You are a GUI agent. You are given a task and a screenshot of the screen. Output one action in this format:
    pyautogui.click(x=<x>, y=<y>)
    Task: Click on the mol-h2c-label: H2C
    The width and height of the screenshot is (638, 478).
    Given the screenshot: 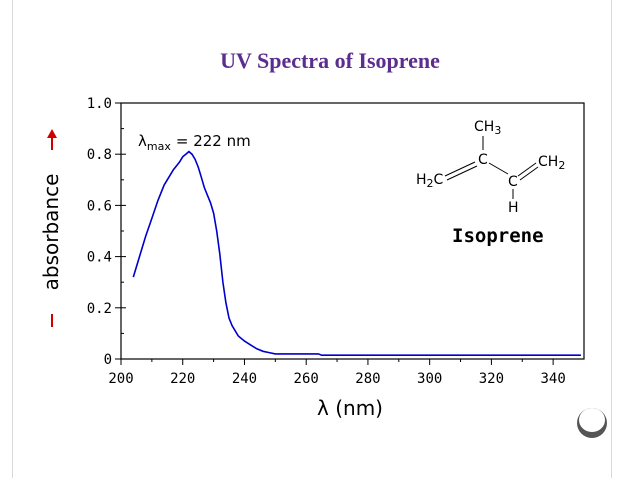 What is the action you would take?
    pyautogui.click(x=430, y=181)
    